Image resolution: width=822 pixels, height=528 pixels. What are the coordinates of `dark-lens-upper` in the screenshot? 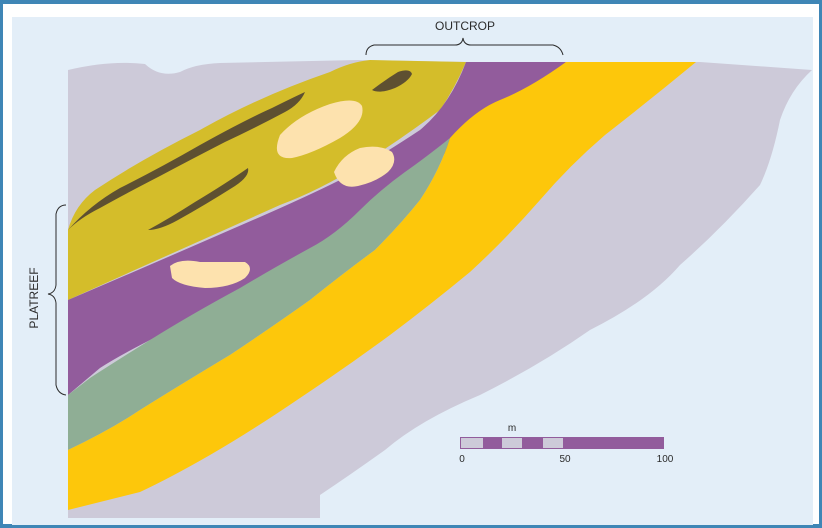 It's located at (186, 161).